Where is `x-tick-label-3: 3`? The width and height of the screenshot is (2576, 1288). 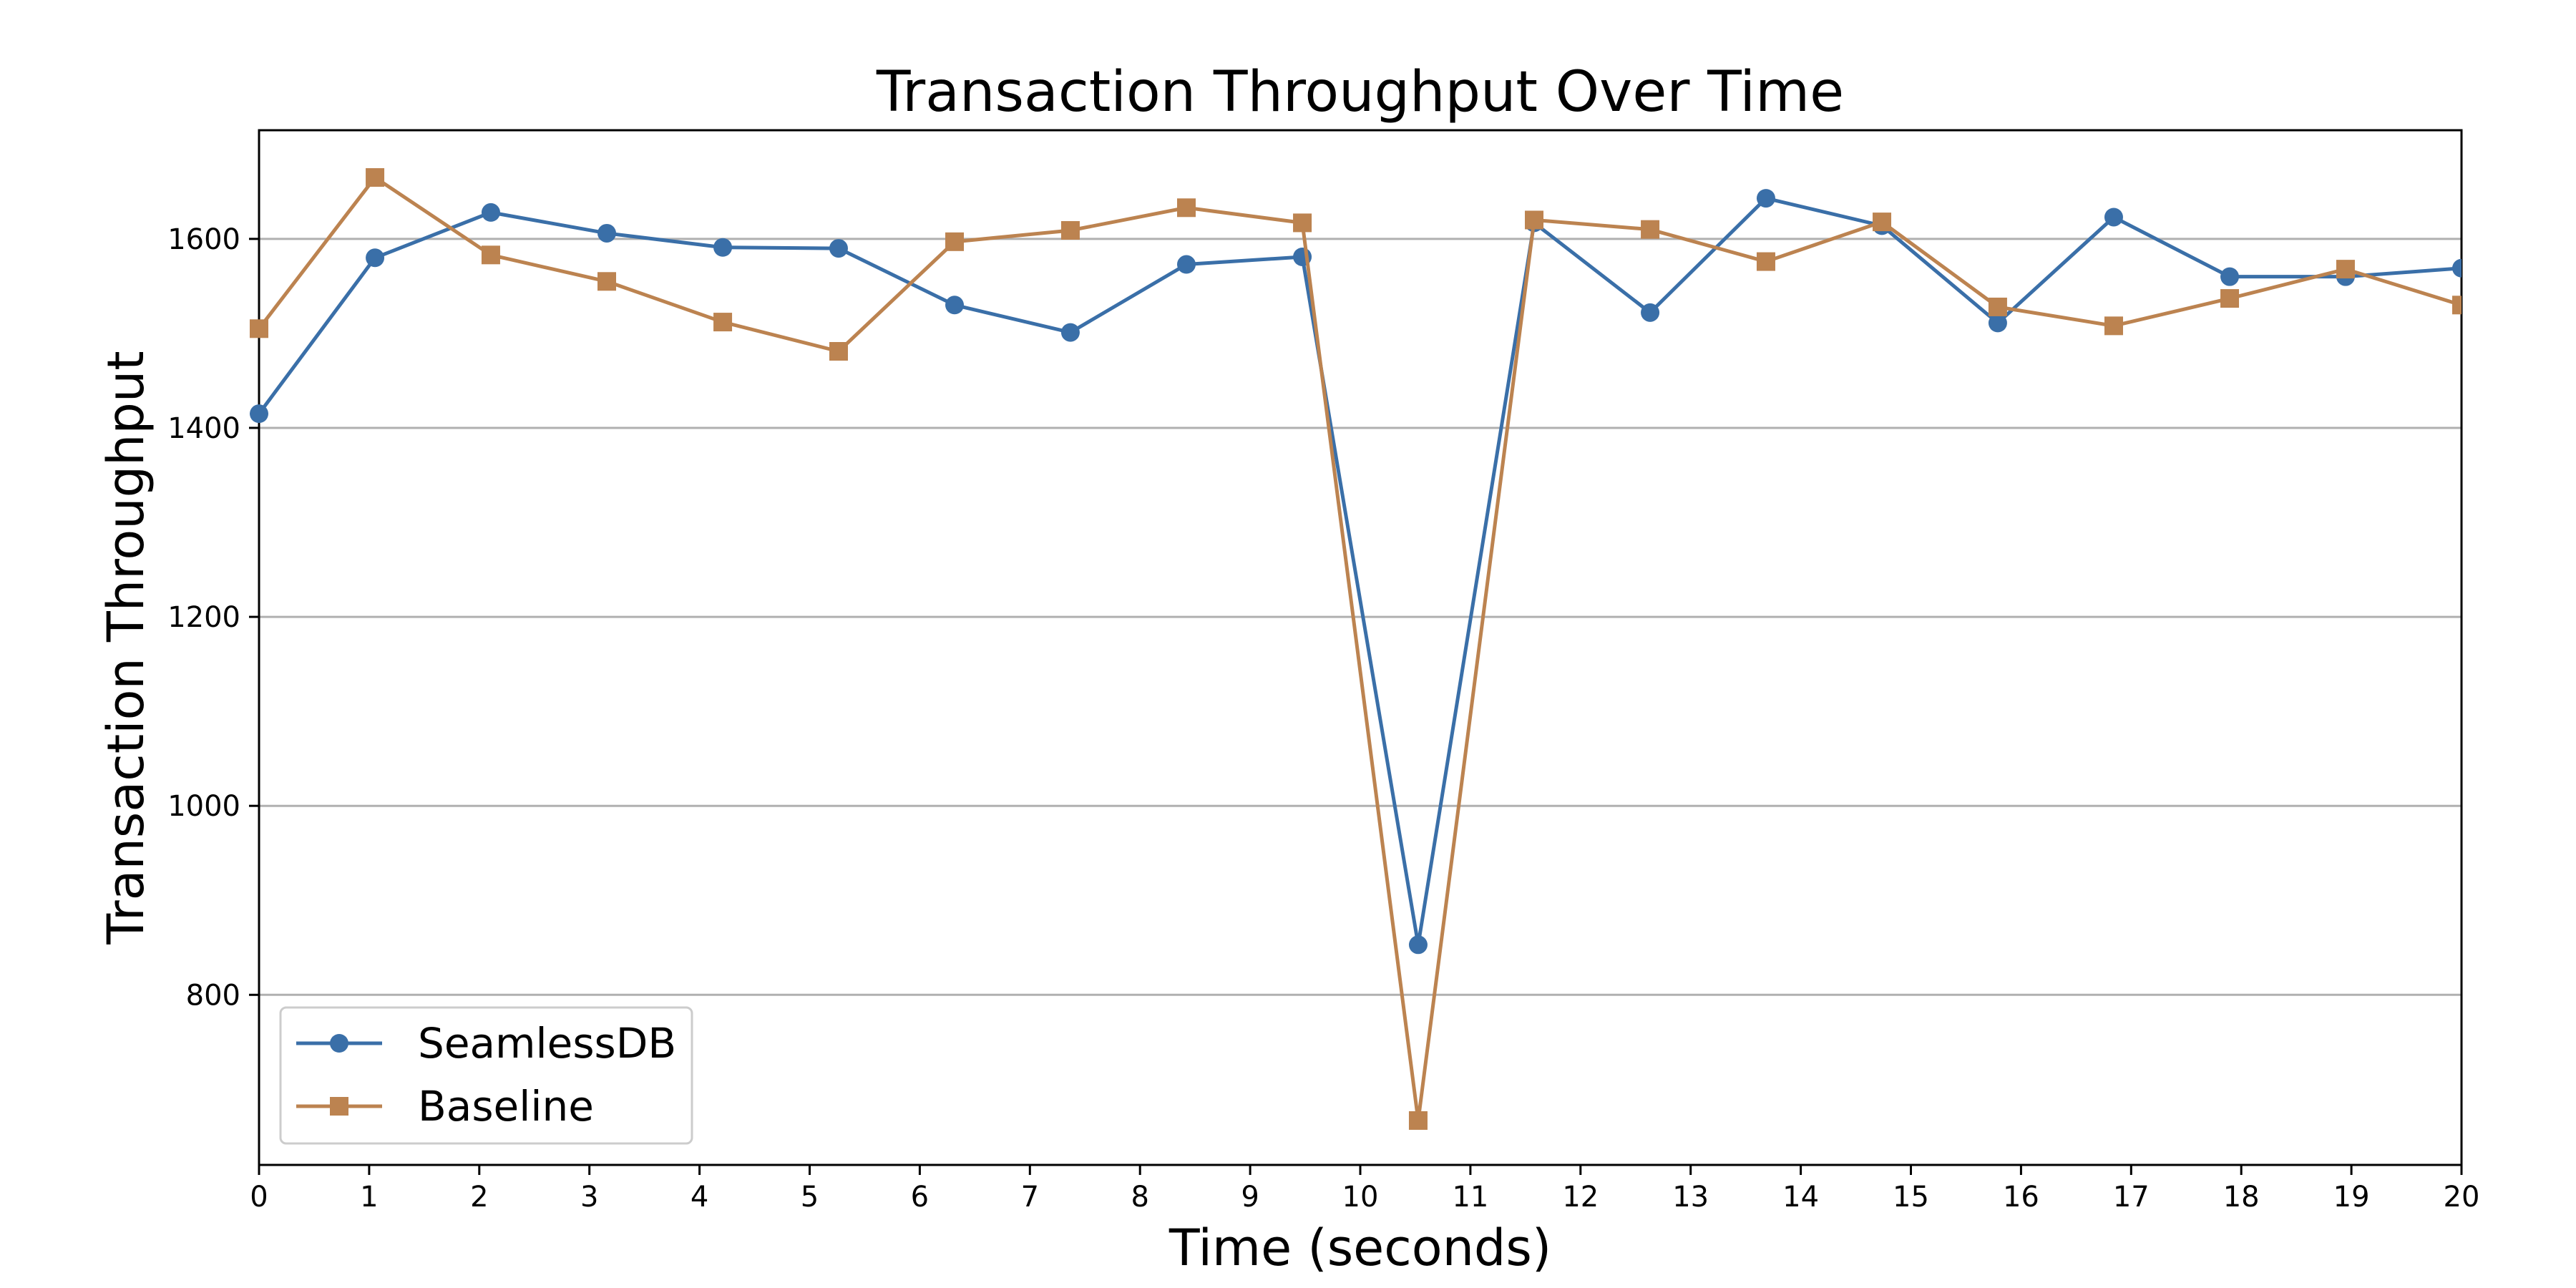 x-tick-label-3: 3 is located at coordinates (589, 1197).